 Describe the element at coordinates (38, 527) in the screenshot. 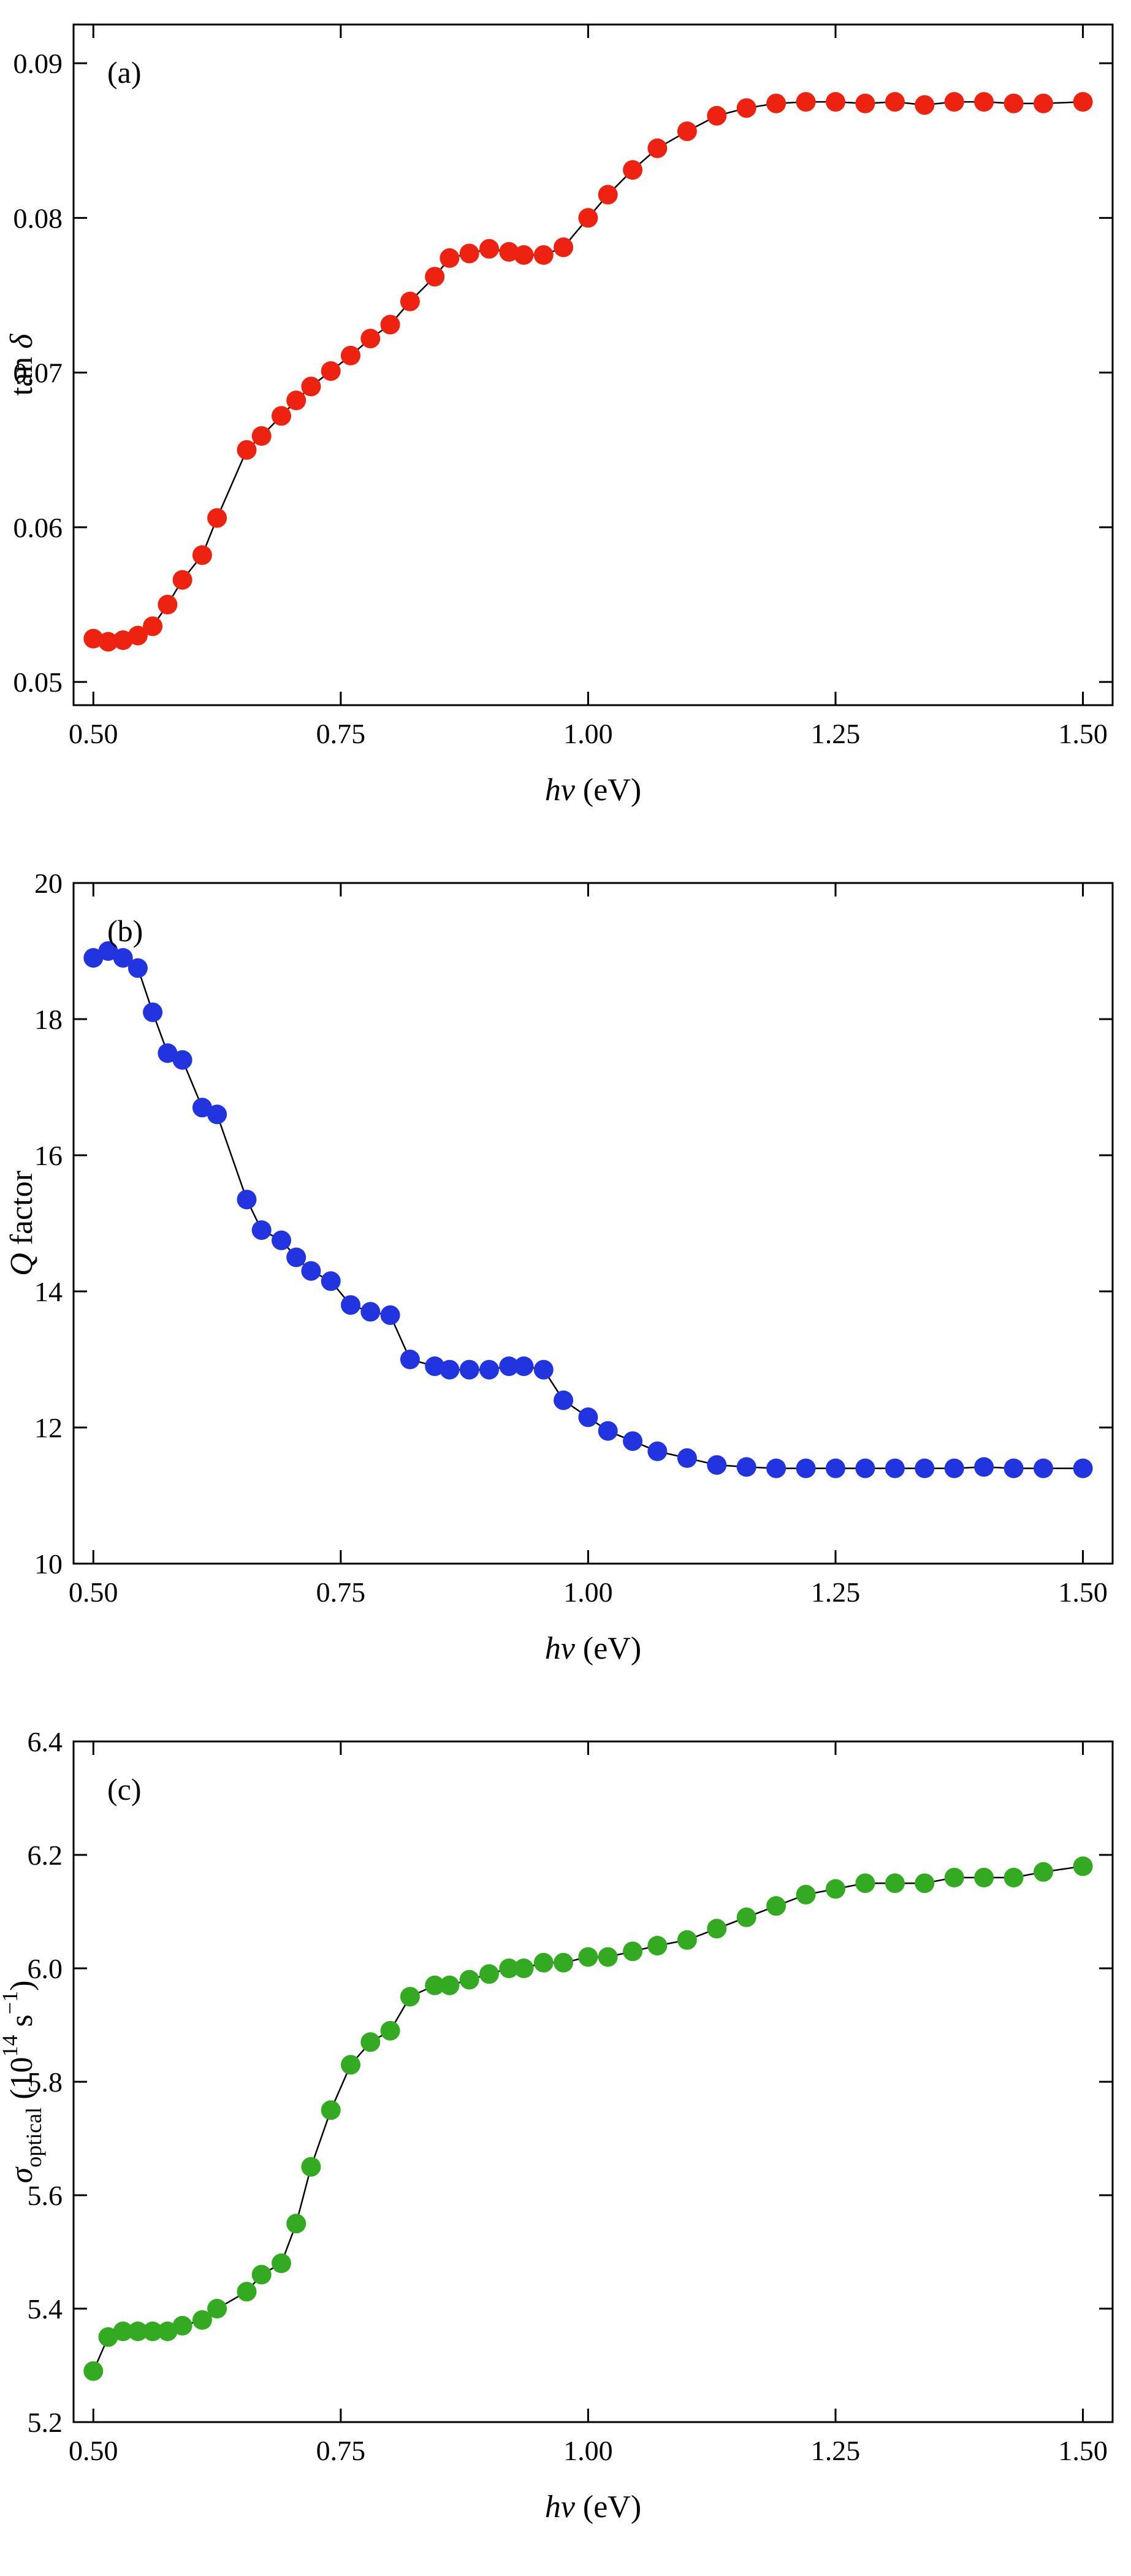

I see `y-tick-label: 0.06` at that location.